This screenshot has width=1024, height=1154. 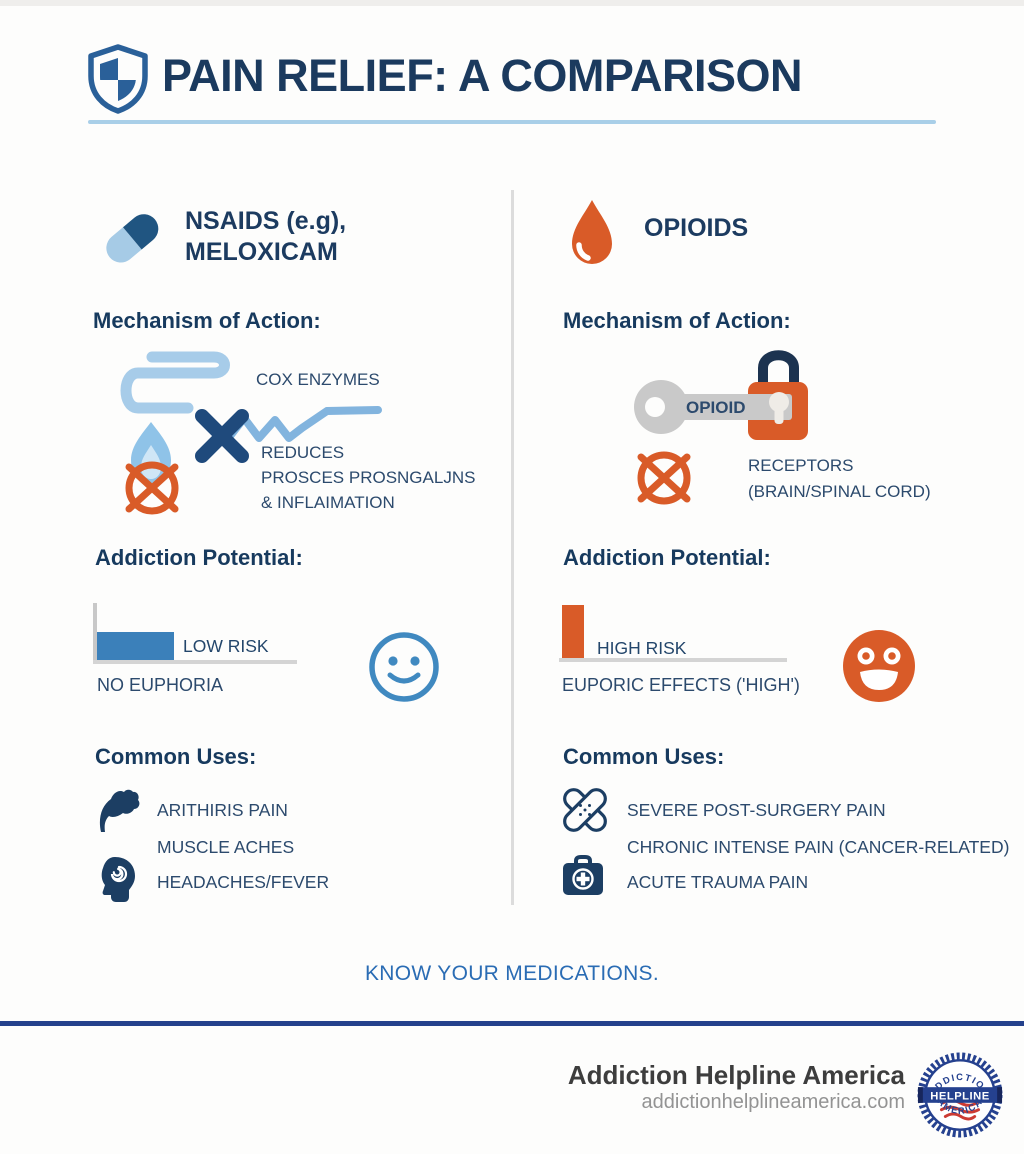 What do you see at coordinates (773, 1102) in the screenshot?
I see `brand-website: addictionhelplineamerica.com` at bounding box center [773, 1102].